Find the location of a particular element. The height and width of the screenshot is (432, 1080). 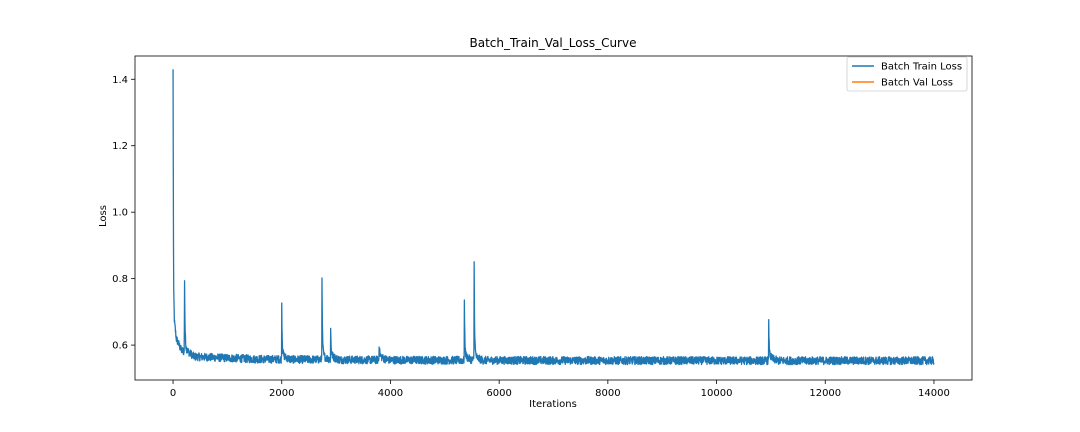

y-tick-label: 1.2 is located at coordinates (120, 146).